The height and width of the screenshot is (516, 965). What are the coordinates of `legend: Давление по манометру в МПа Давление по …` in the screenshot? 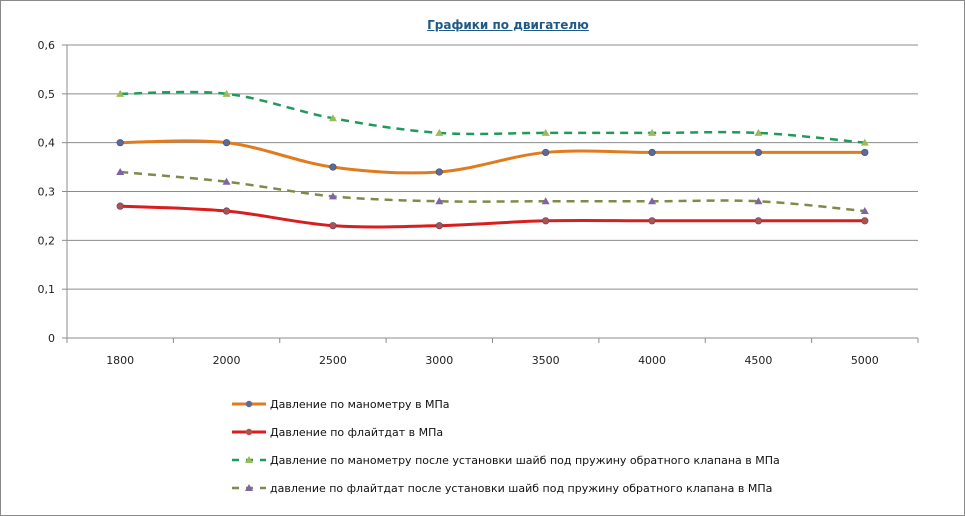 It's located at (505, 446).